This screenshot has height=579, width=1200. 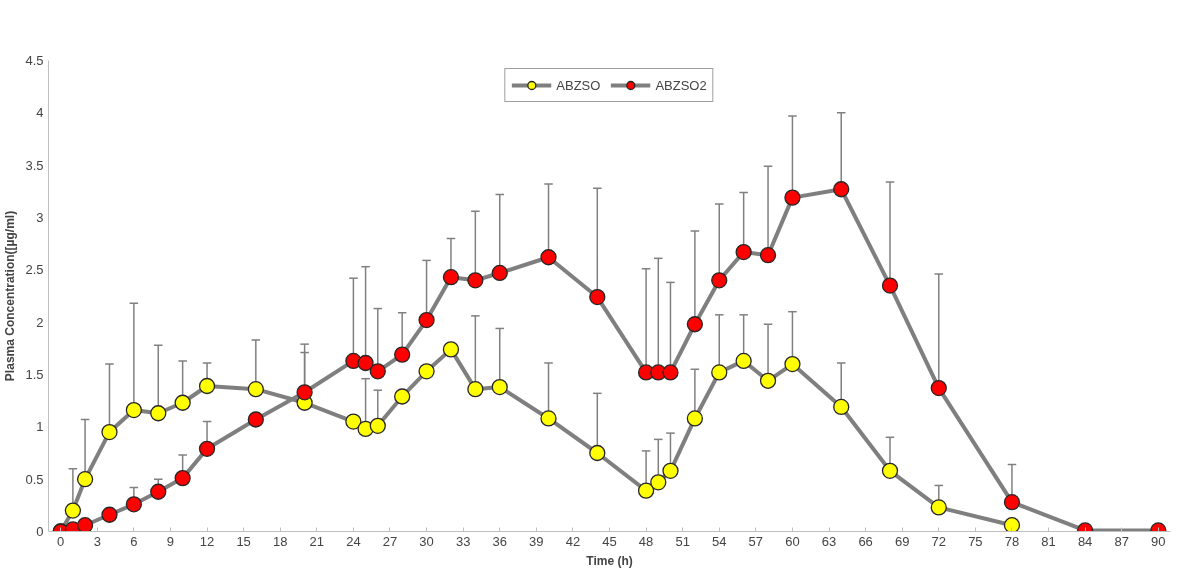 What do you see at coordinates (34, 374) in the screenshot?
I see `y-tick-label: 1.5` at bounding box center [34, 374].